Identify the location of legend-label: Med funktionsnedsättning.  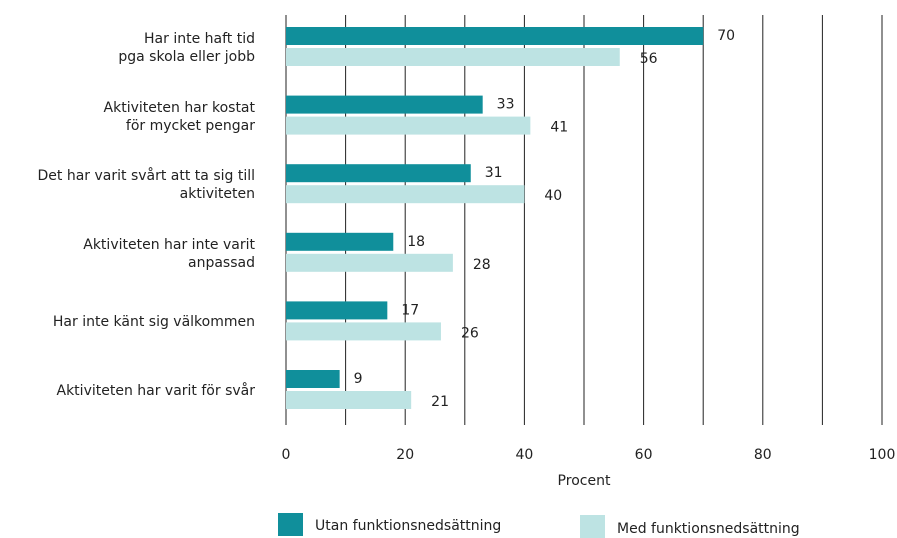
(708, 529).